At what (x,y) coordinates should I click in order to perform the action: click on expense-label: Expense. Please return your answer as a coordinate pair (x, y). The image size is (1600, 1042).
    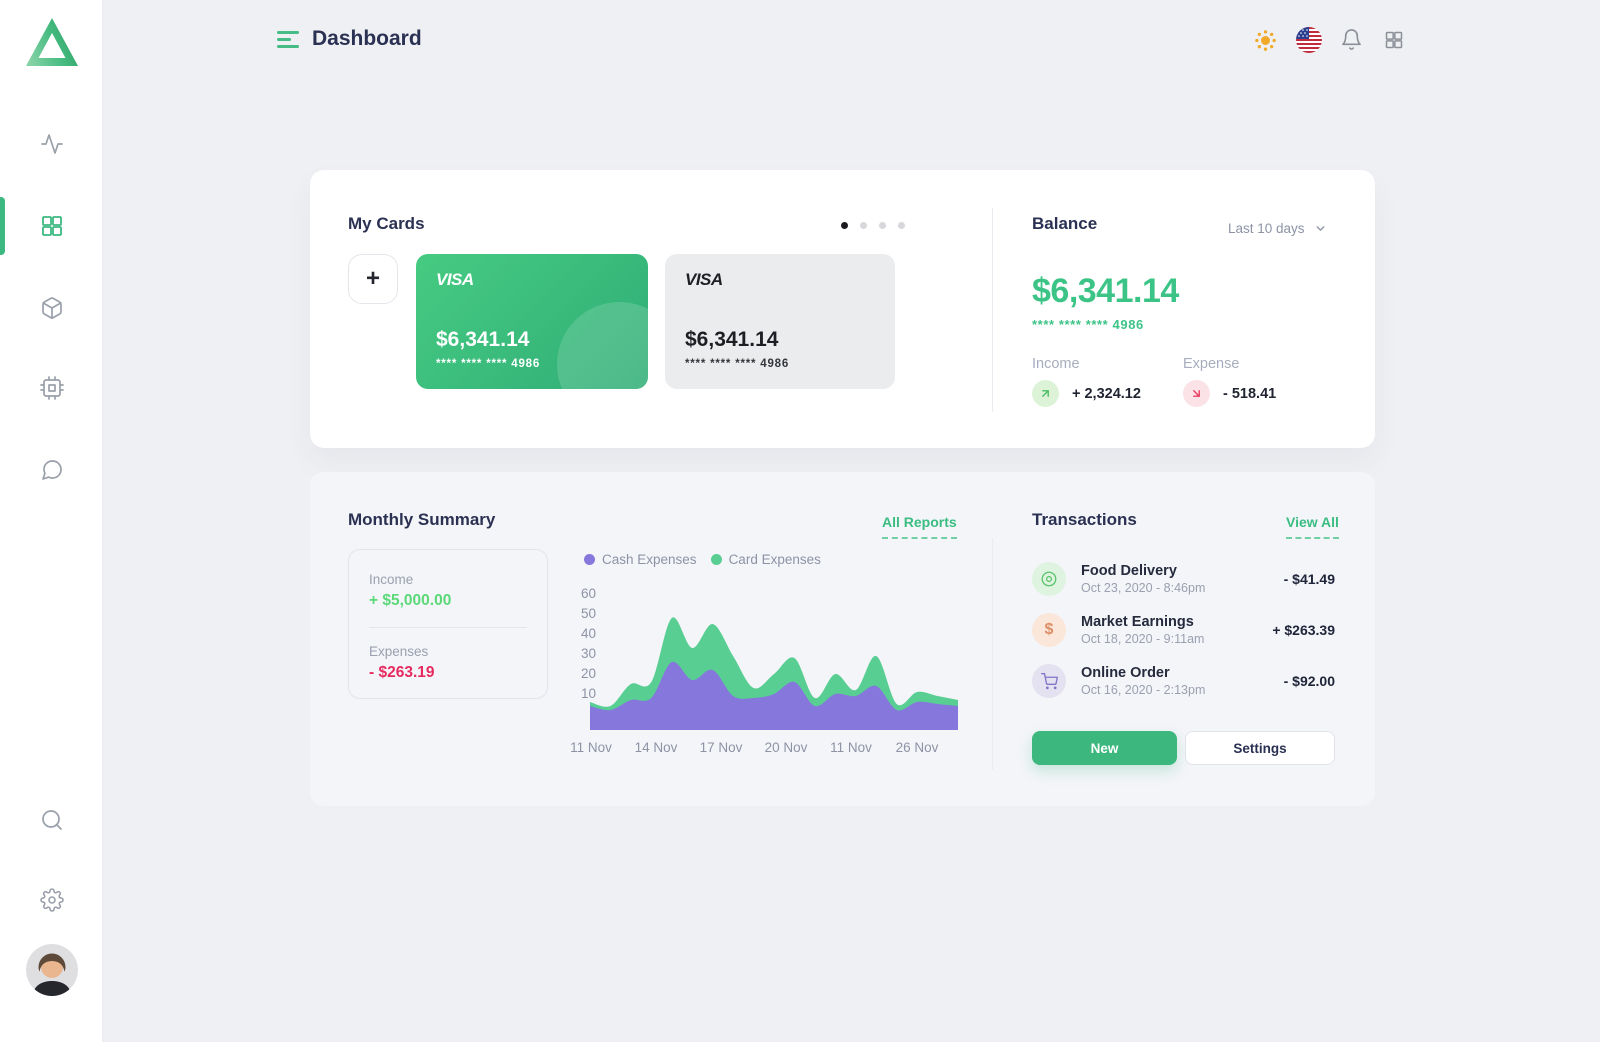
    Looking at the image, I should click on (1211, 364).